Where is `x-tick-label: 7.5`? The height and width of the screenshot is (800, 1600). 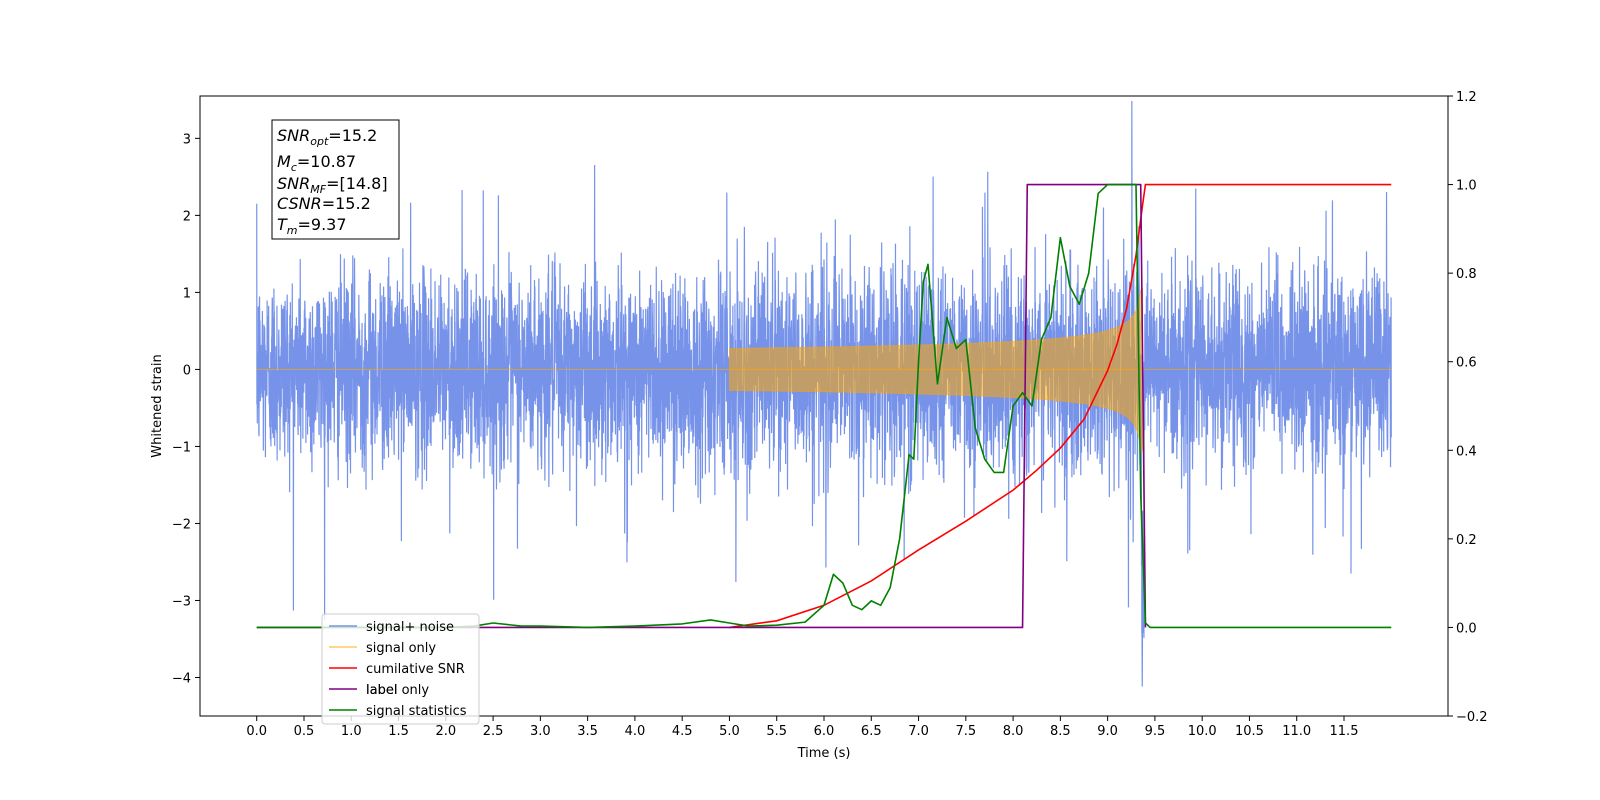
x-tick-label: 7.5 is located at coordinates (965, 731).